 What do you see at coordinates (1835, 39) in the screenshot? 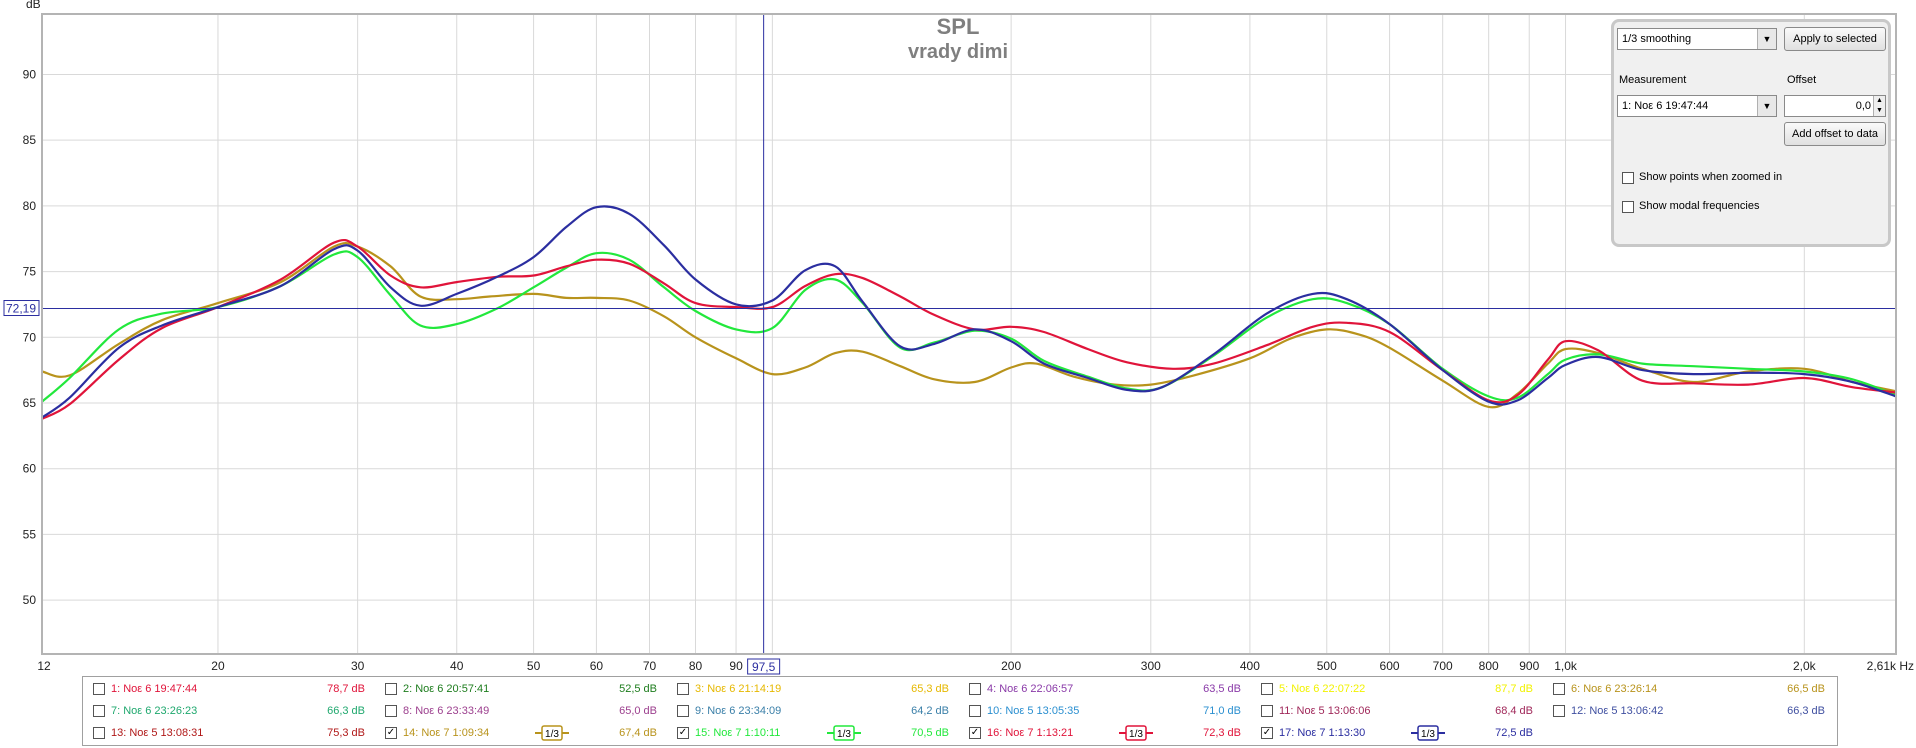
I see `apply-to-selected-button: Apply to selected` at bounding box center [1835, 39].